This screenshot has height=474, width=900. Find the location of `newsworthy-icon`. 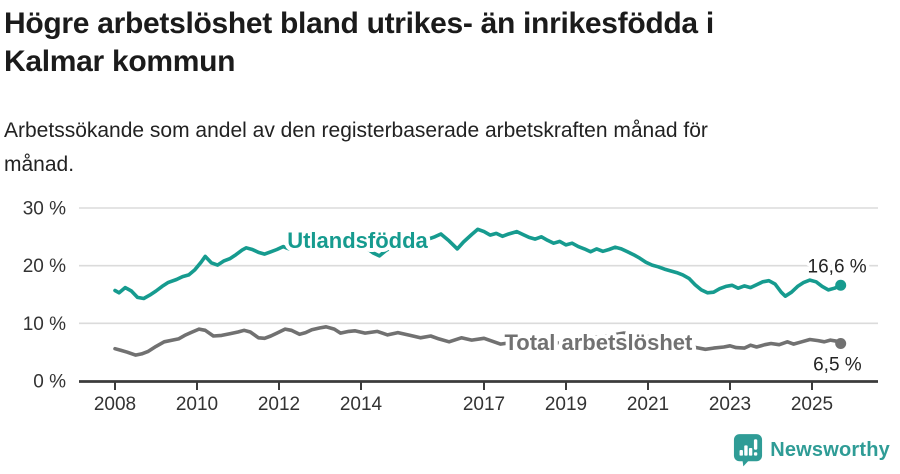

newsworthy-icon is located at coordinates (748, 450).